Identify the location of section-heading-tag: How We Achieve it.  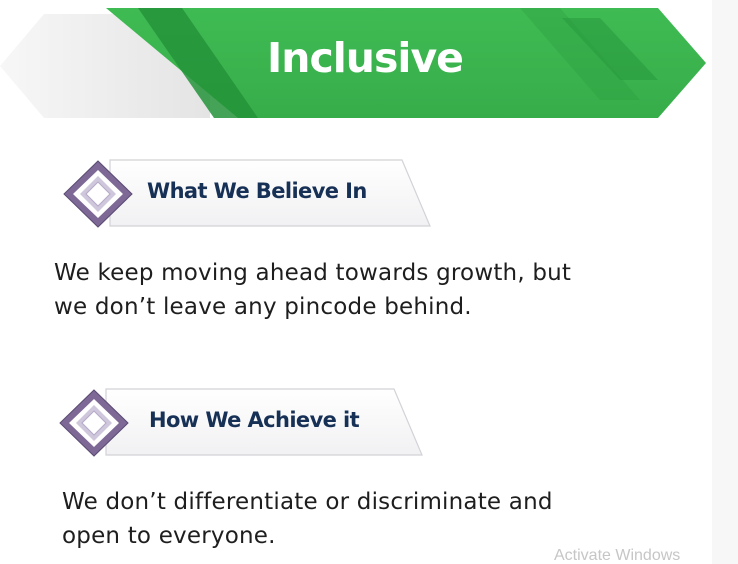
(244, 423).